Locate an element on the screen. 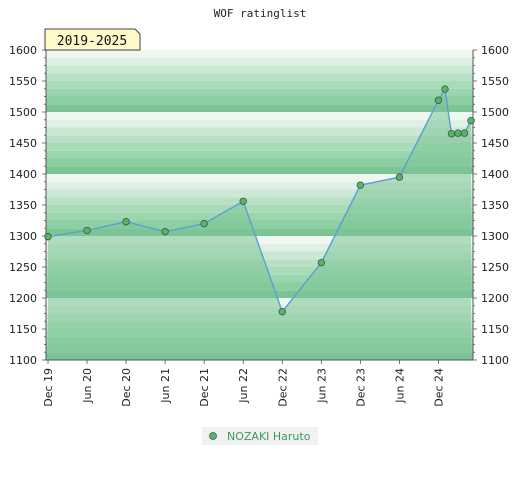 Image resolution: width=520 pixels, height=480 pixels. badge-shape is located at coordinates (92, 39).